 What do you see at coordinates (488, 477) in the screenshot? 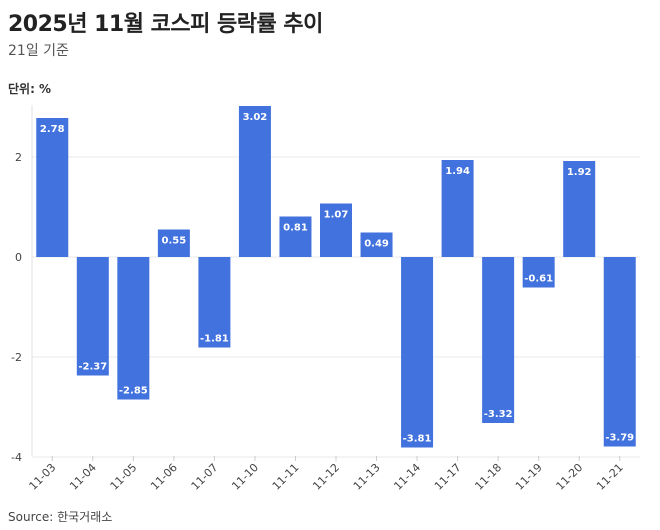
I see `x-tick-label: 11-18` at bounding box center [488, 477].